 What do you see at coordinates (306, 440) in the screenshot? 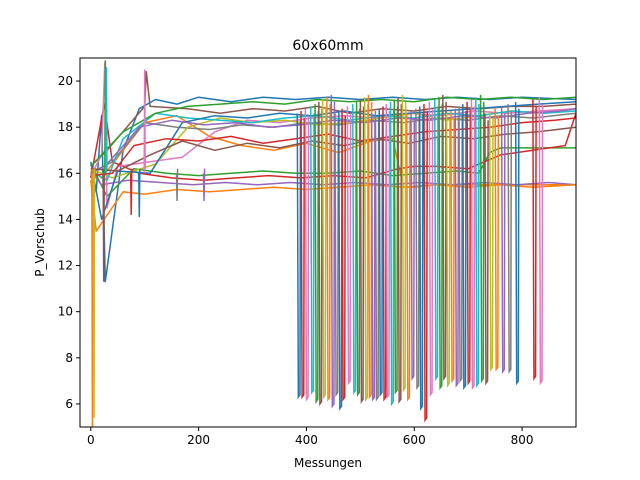
I see `x-tick-label: 400` at bounding box center [306, 440].